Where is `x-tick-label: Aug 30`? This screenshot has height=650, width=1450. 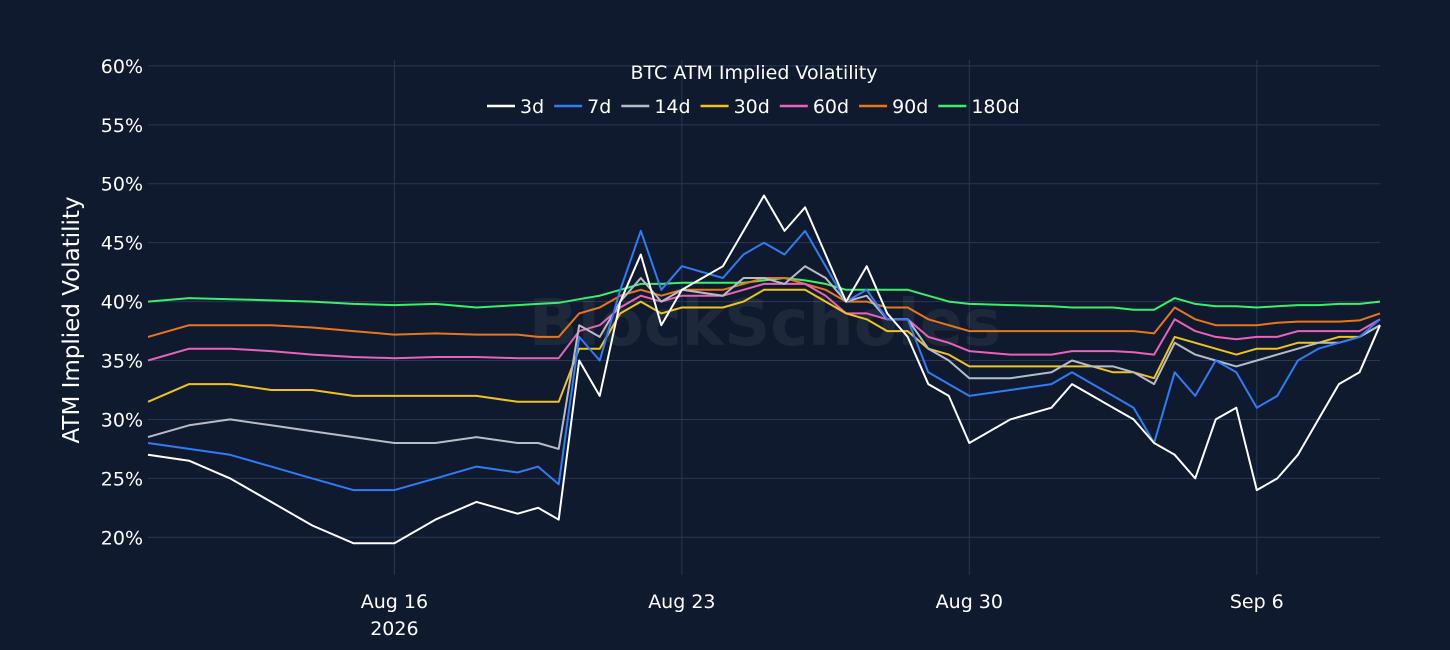 x-tick-label: Aug 30 is located at coordinates (969, 602).